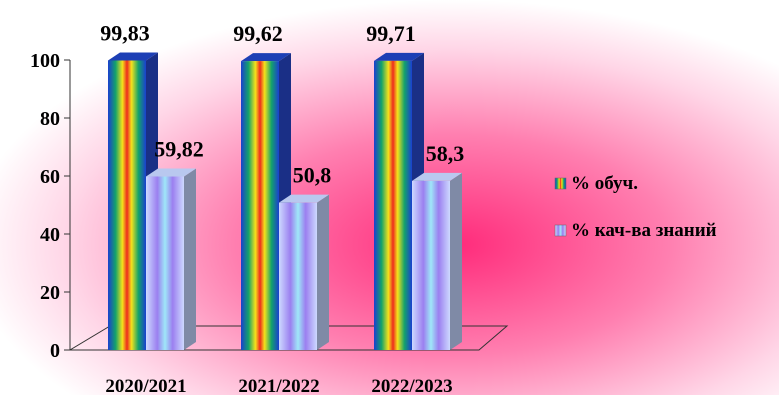  I want to click on legend-label: % кач-ва знаний, so click(644, 230).